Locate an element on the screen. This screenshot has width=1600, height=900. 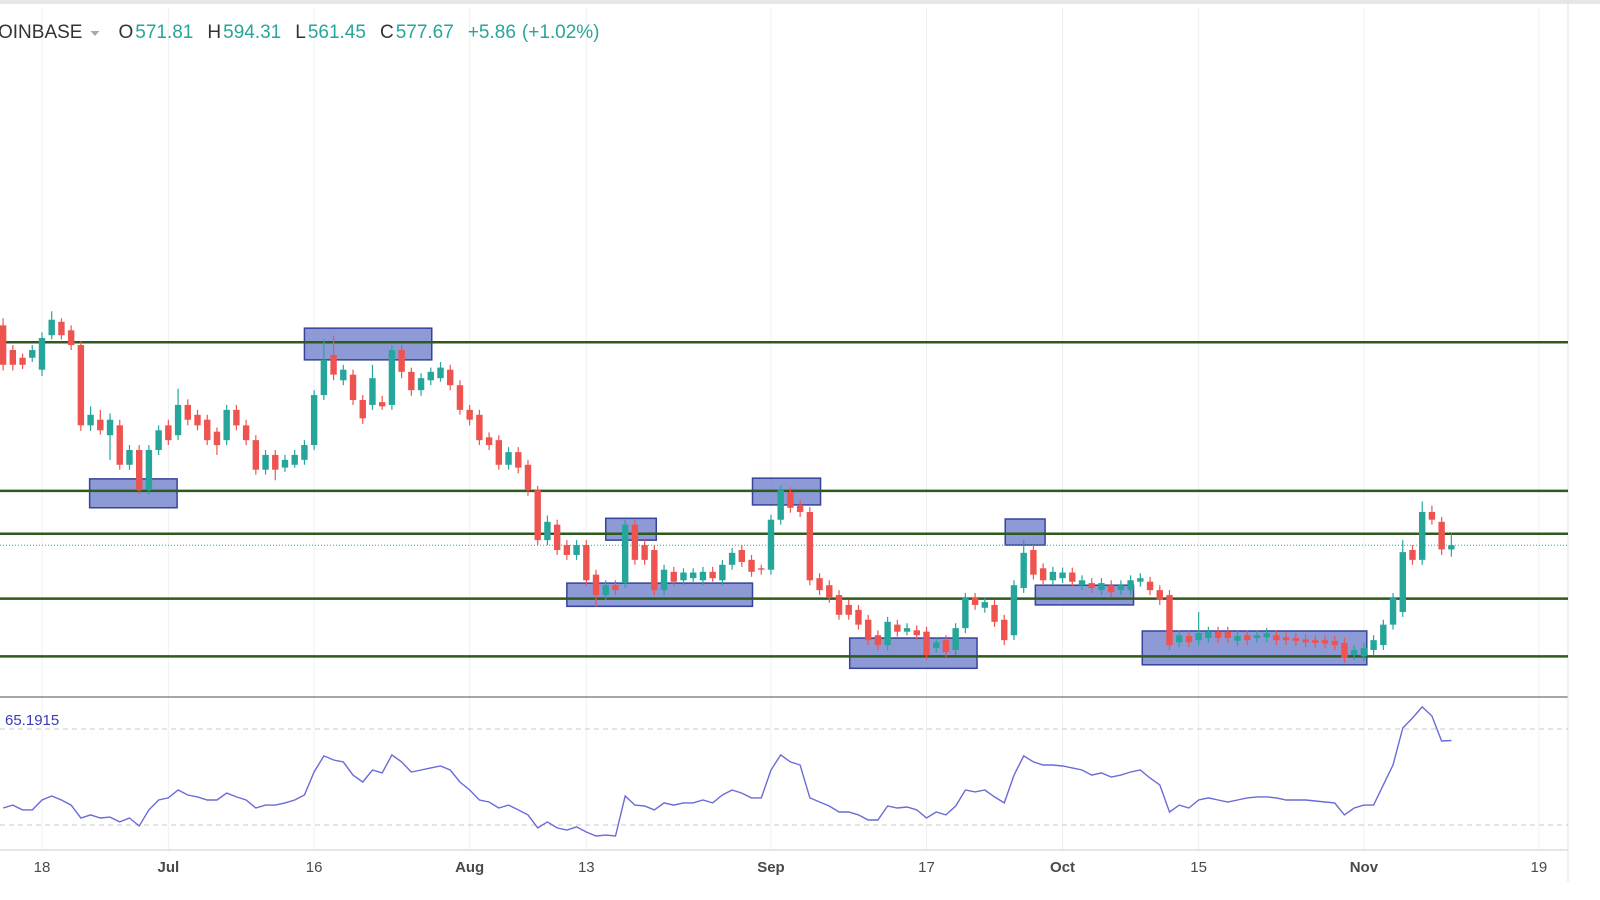
x-tick-label: 16 is located at coordinates (314, 867).